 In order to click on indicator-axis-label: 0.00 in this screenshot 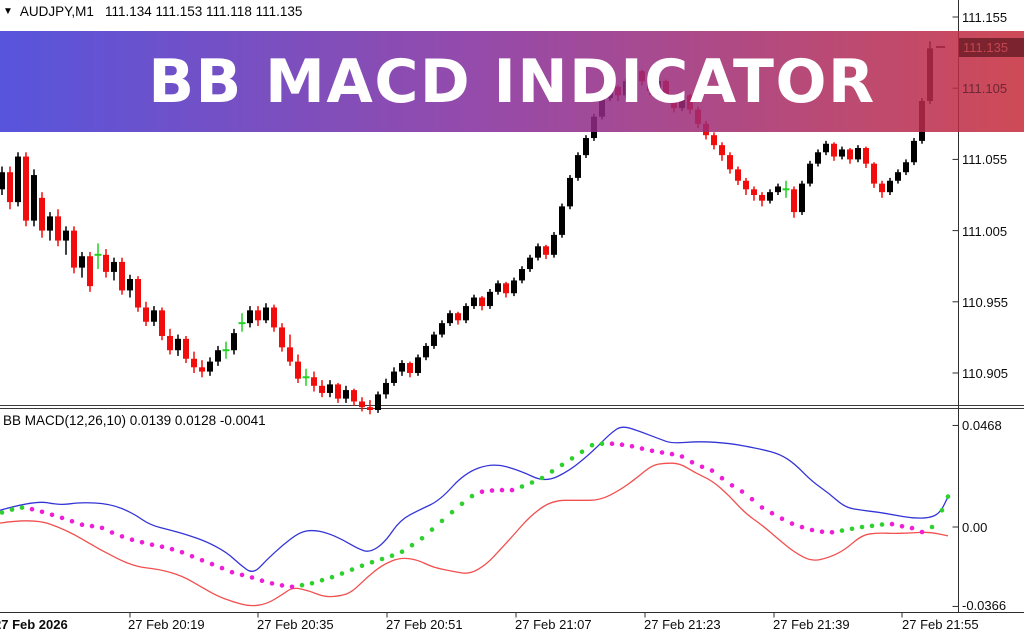, I will do `click(975, 527)`.